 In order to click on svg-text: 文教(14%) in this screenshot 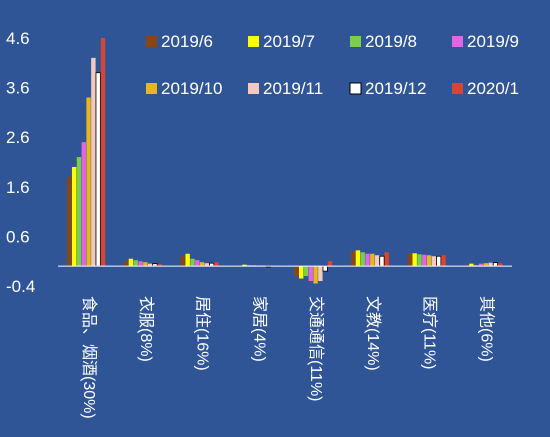, I will do `click(373, 333)`.